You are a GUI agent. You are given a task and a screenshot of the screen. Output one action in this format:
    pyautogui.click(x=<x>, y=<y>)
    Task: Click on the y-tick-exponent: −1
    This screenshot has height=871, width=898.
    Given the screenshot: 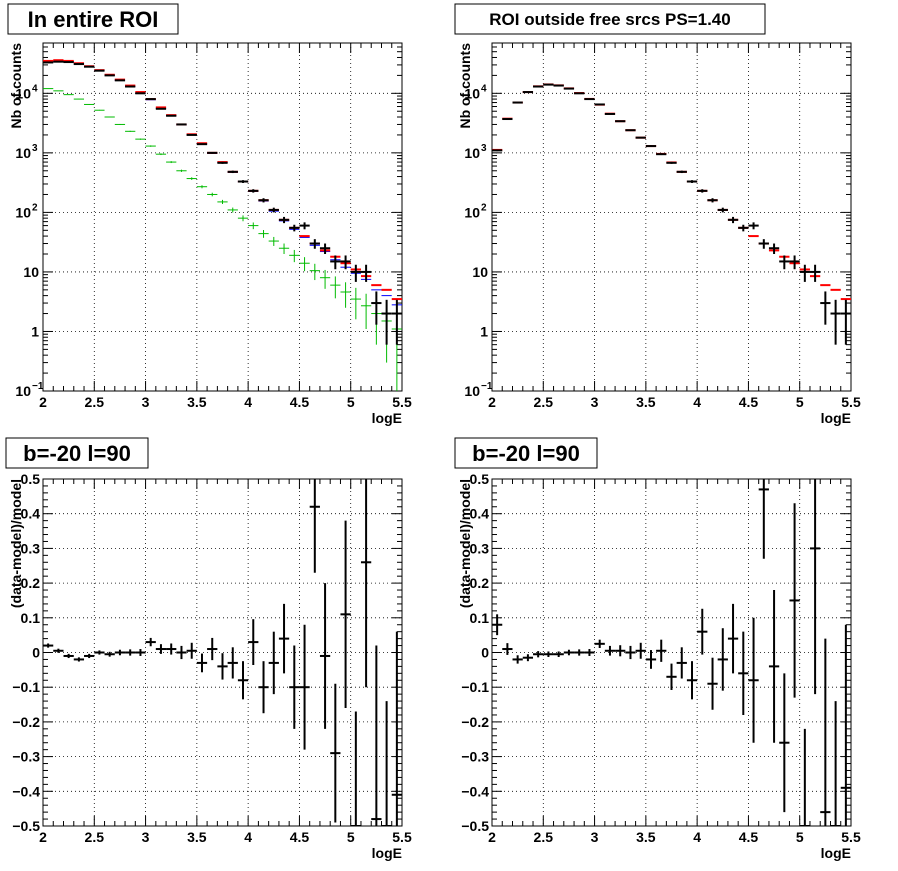 What is the action you would take?
    pyautogui.click(x=487, y=386)
    